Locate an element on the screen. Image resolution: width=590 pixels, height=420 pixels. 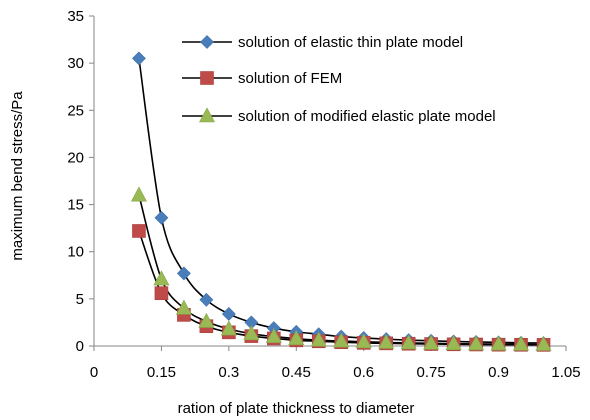
x-tick-label: 0.45 is located at coordinates (296, 372).